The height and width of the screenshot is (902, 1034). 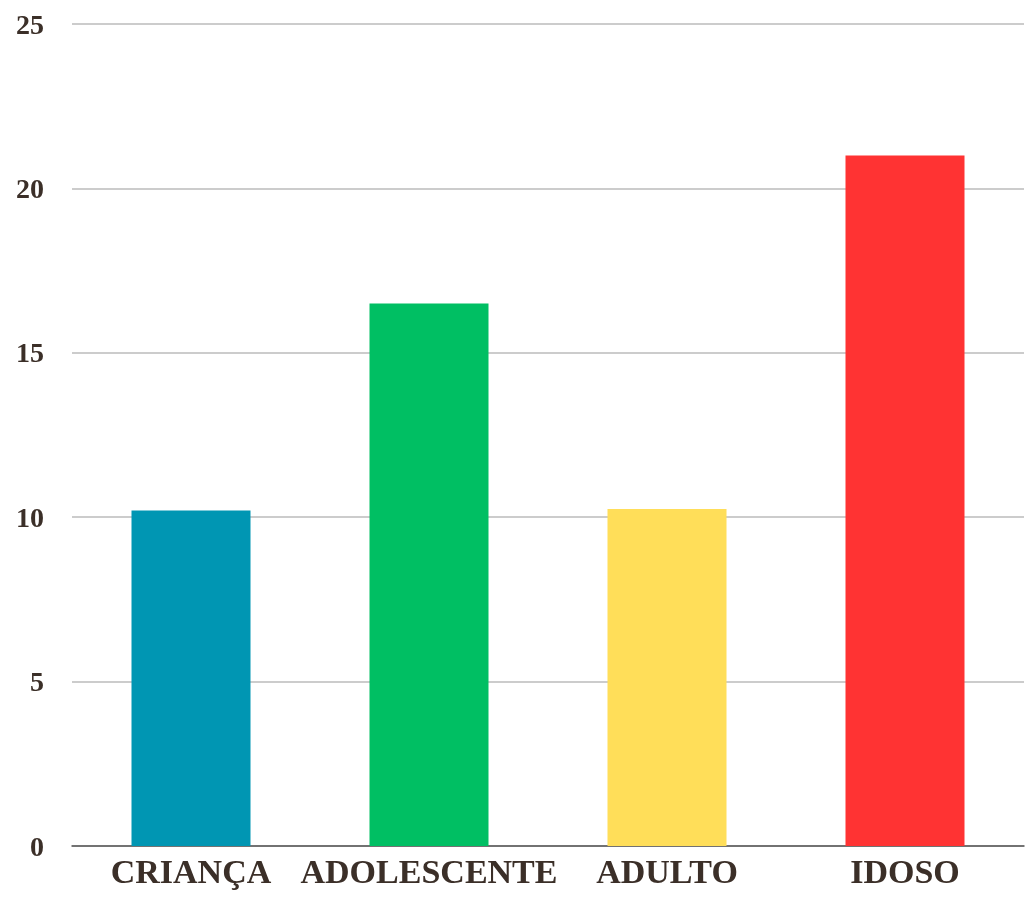 What do you see at coordinates (30, 517) in the screenshot?
I see `y-tick-label: 10` at bounding box center [30, 517].